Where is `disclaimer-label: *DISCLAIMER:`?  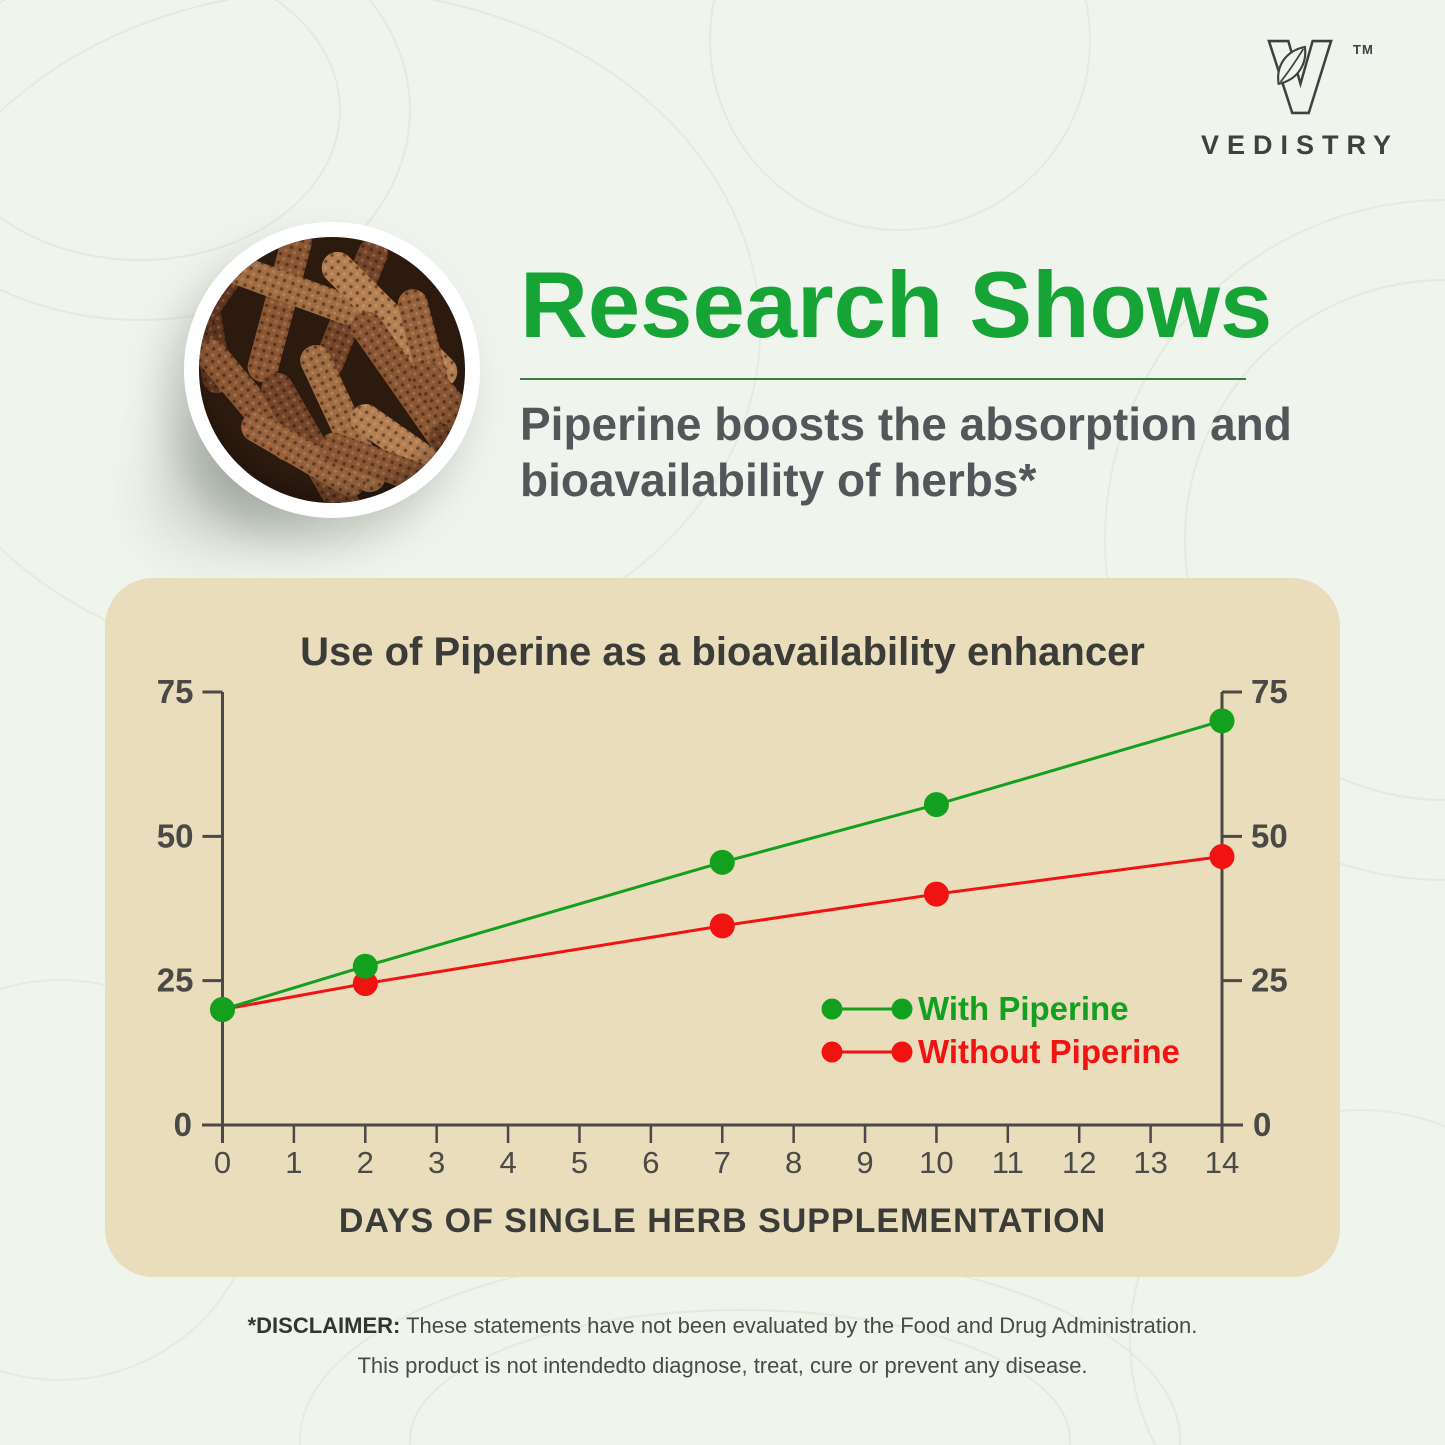
disclaimer-label: *DISCLAIMER: is located at coordinates (324, 1325).